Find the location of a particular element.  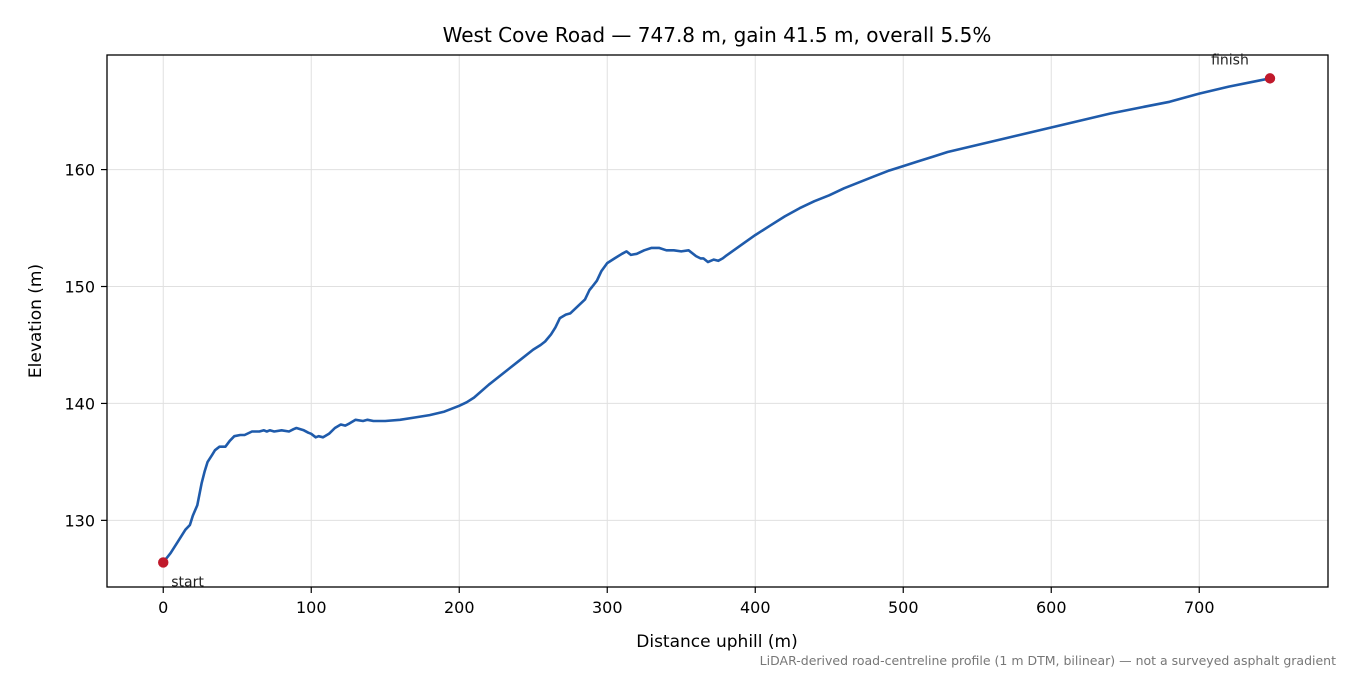

finish-annotation: finish is located at coordinates (1230, 60).